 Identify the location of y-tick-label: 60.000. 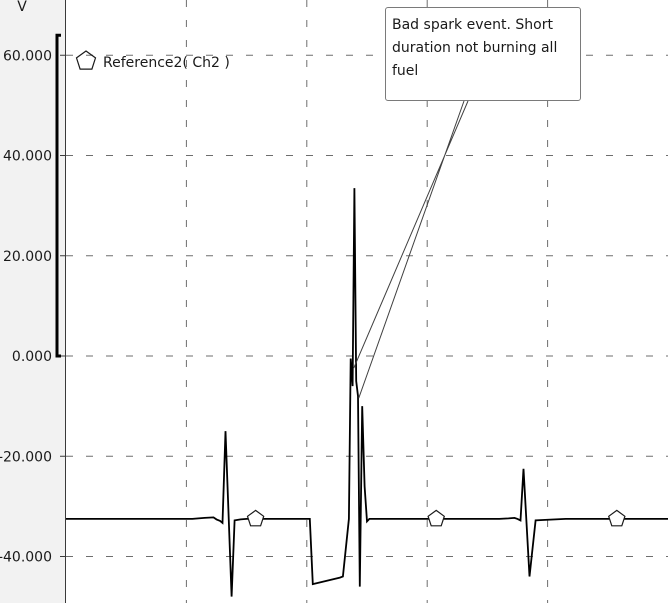
(27, 56).